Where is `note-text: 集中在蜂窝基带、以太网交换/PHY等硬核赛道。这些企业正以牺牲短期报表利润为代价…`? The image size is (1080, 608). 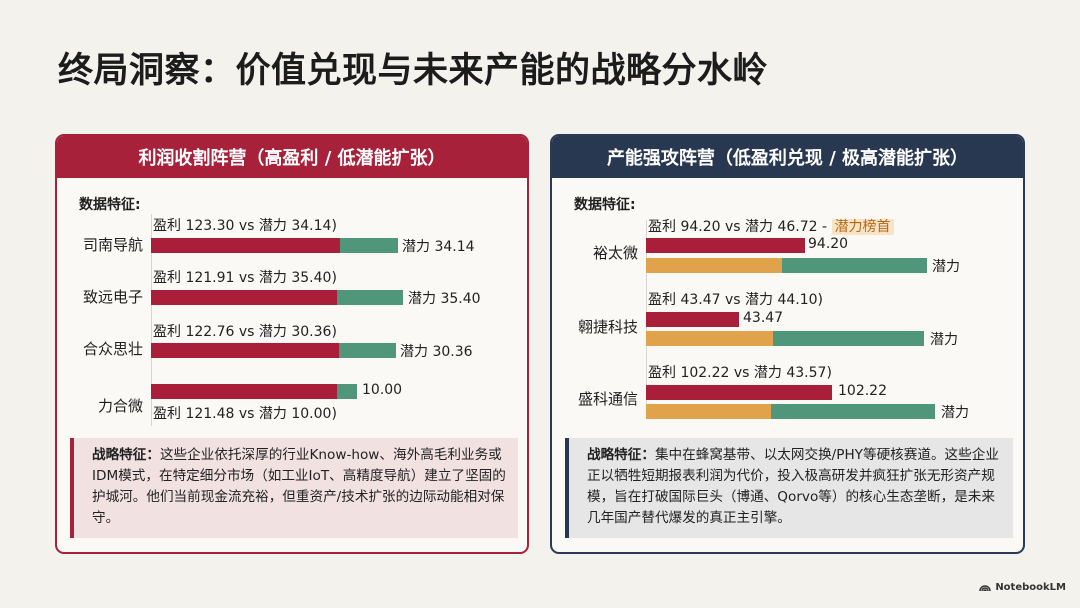 note-text: 集中在蜂窝基带、以太网交换/PHY等硬核赛道。这些企业正以牺牲短期报表利润为代价… is located at coordinates (793, 486).